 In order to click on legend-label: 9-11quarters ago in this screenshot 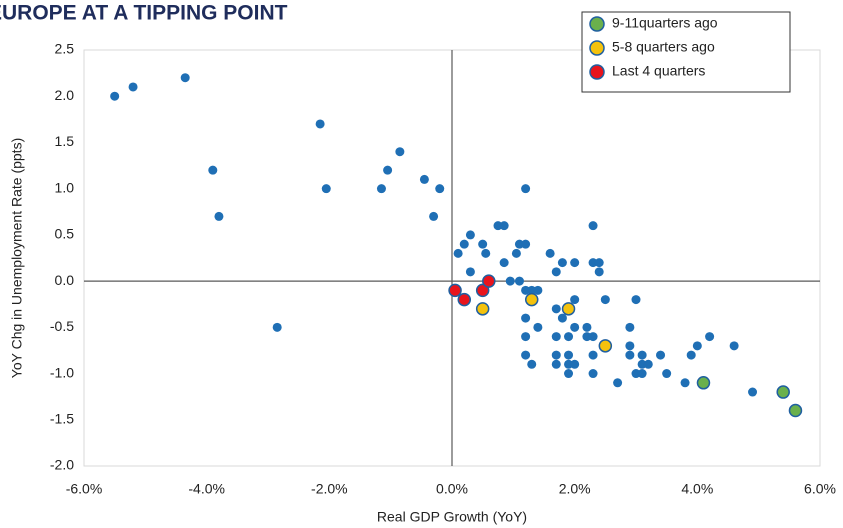, I will do `click(665, 23)`.